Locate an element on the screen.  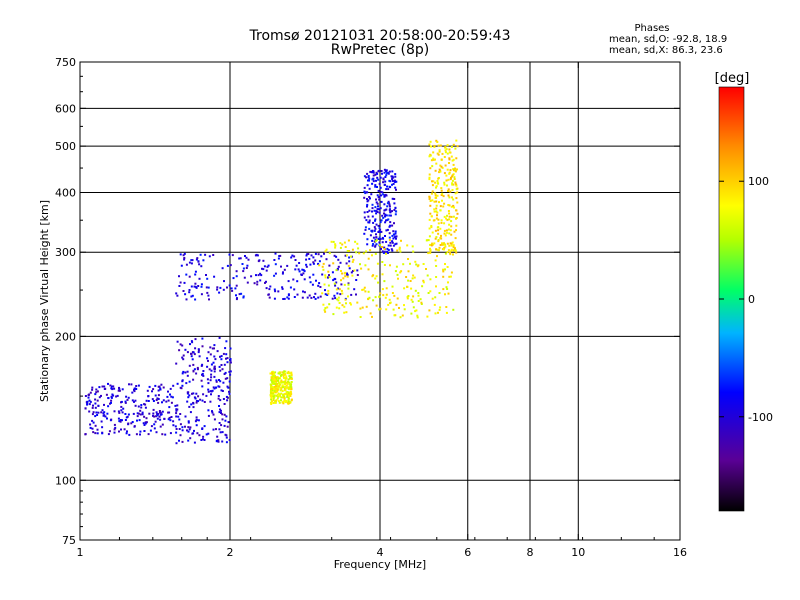
y-tick-label: 600 is located at coordinates (65, 108).